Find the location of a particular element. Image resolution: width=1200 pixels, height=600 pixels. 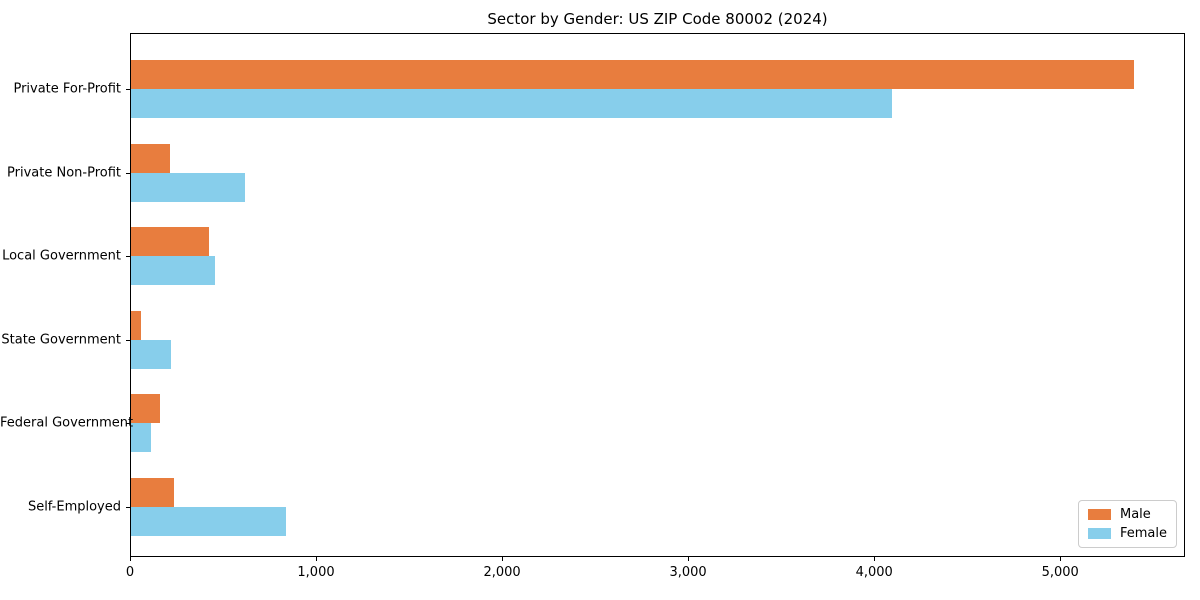

y-axis-label: Private For-Profit is located at coordinates (67, 89).